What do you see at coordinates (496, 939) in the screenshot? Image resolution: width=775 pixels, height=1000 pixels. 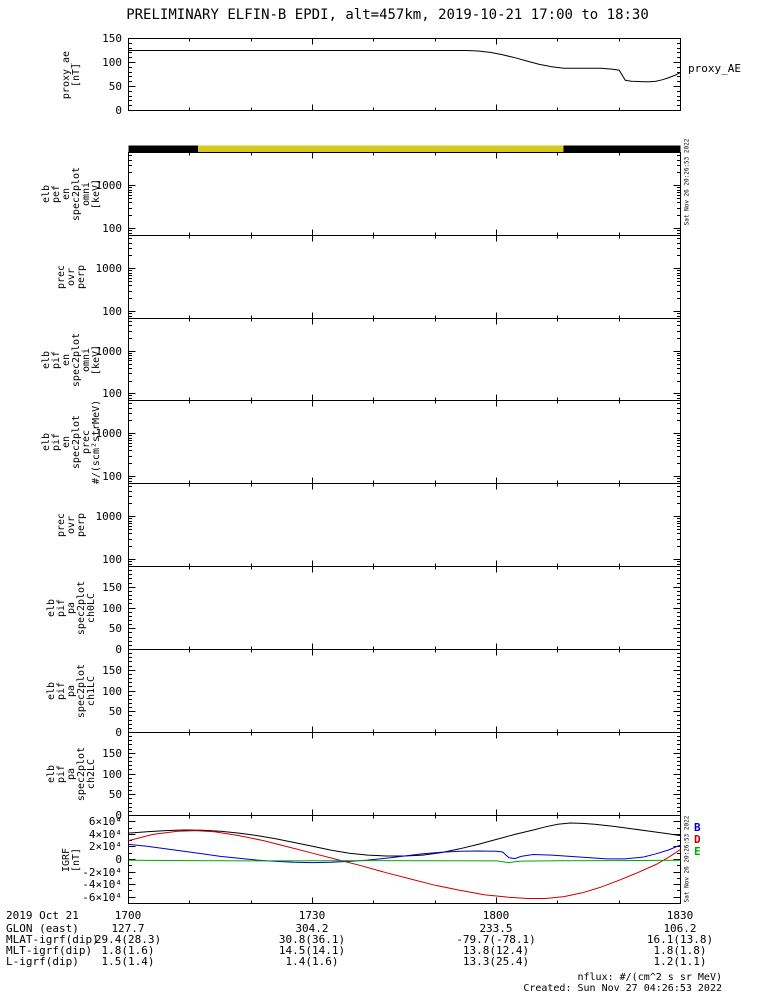 I see `footer-value: -79.7(-78.1)` at bounding box center [496, 939].